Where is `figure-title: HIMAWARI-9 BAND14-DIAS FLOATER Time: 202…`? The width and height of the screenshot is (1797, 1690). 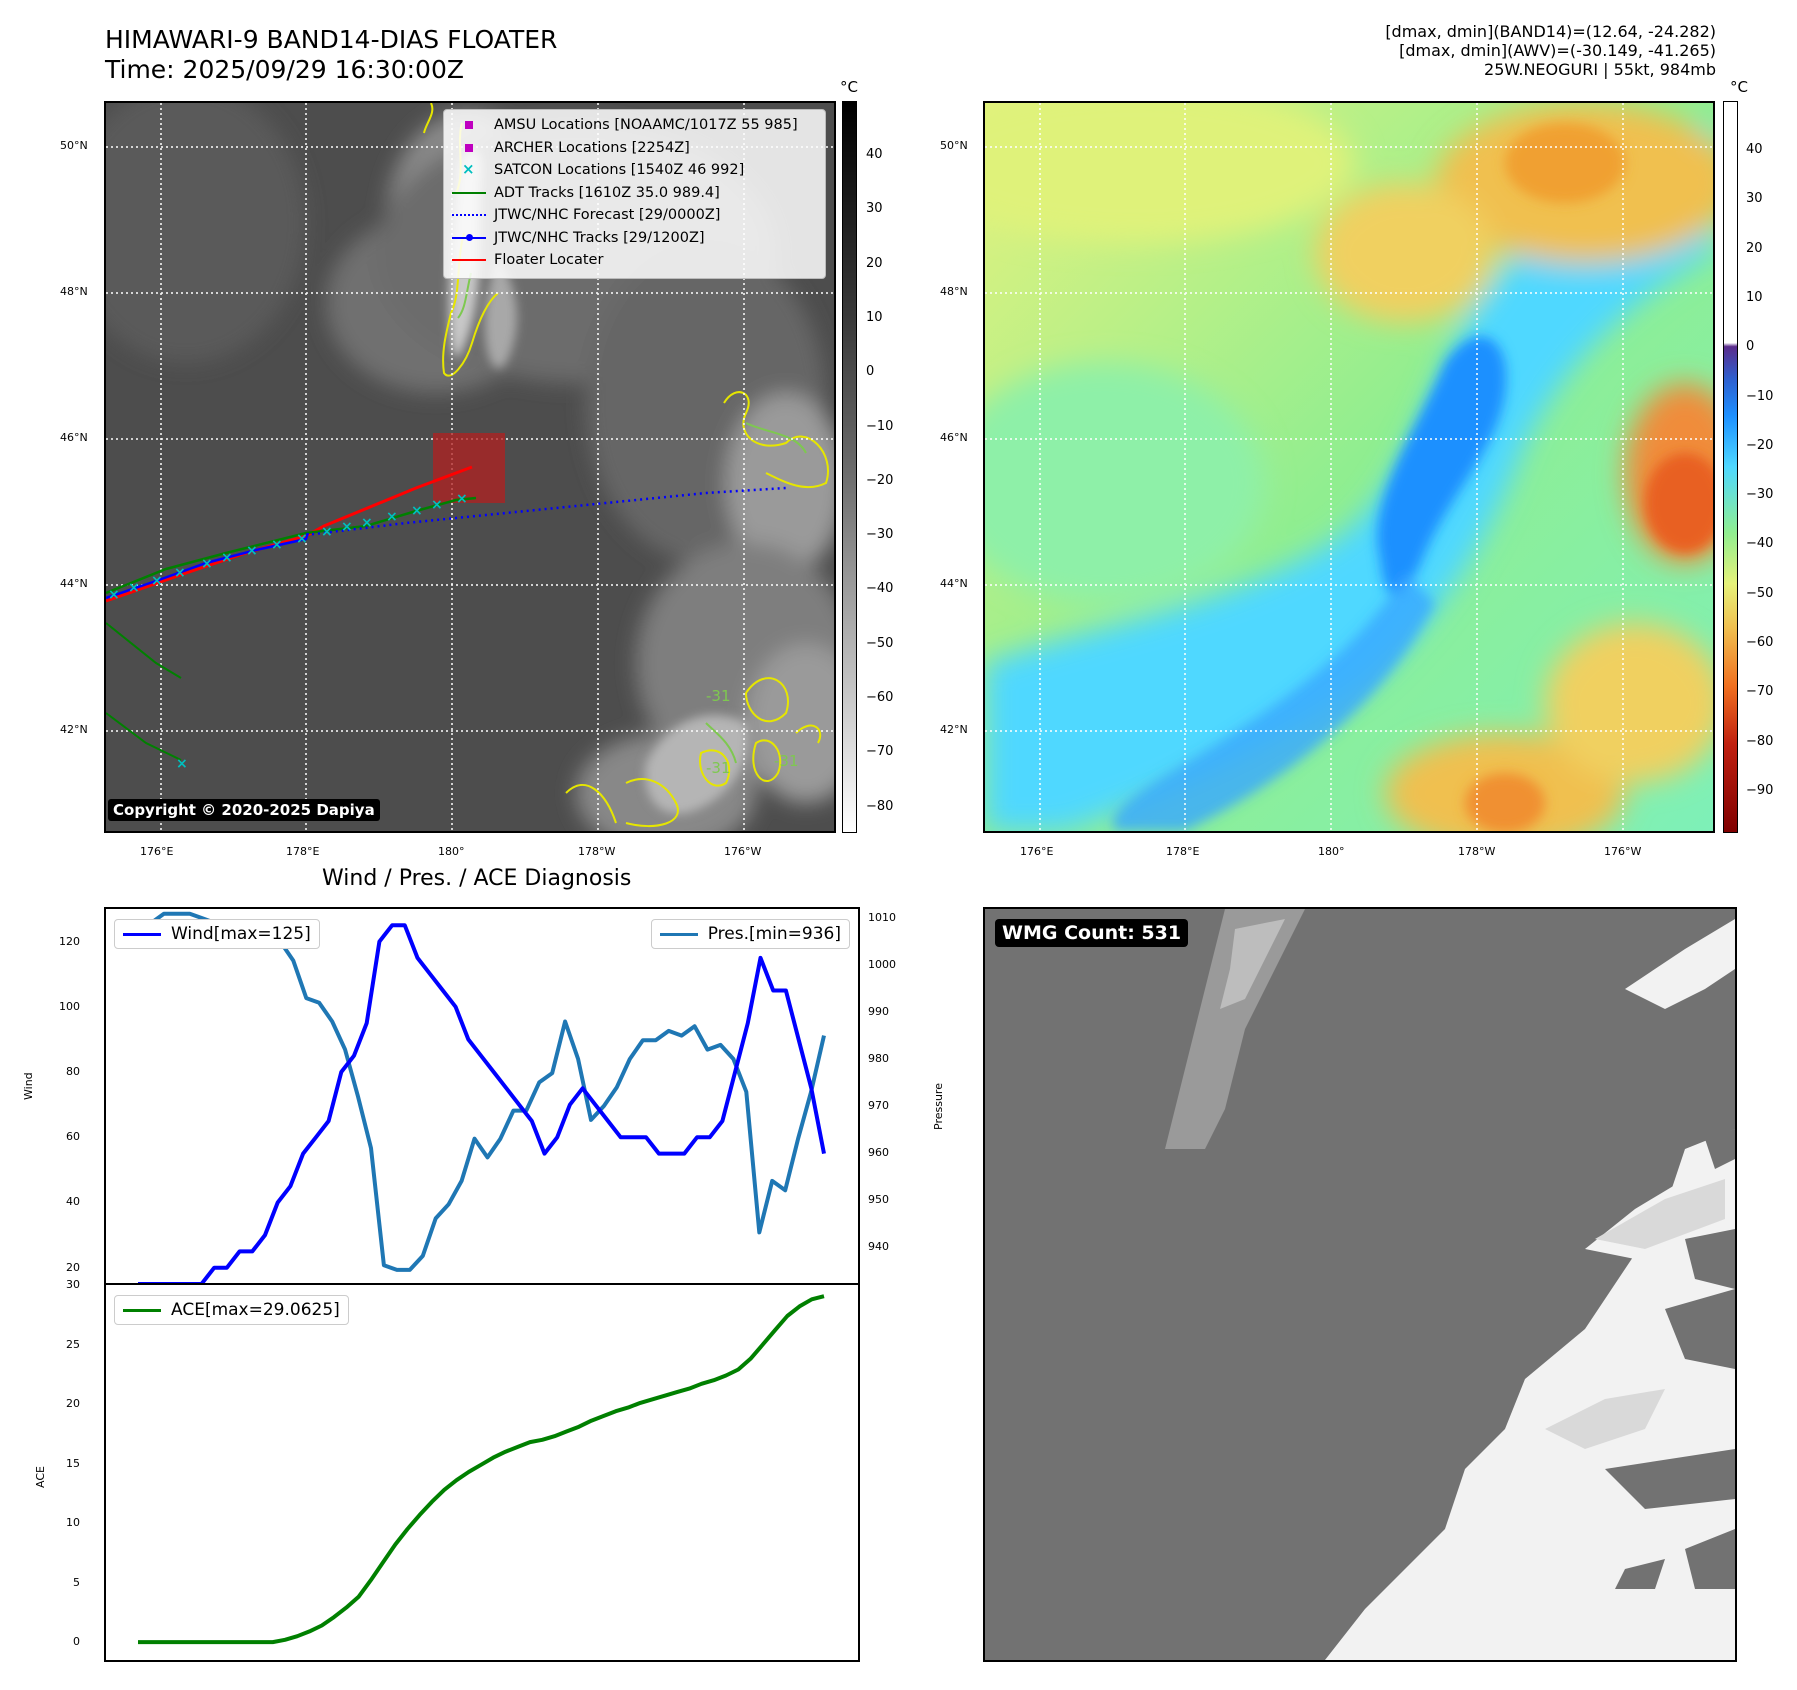
figure-title: HIMAWARI-9 BAND14-DIAS FLOATER Time: 202… is located at coordinates (331, 55).